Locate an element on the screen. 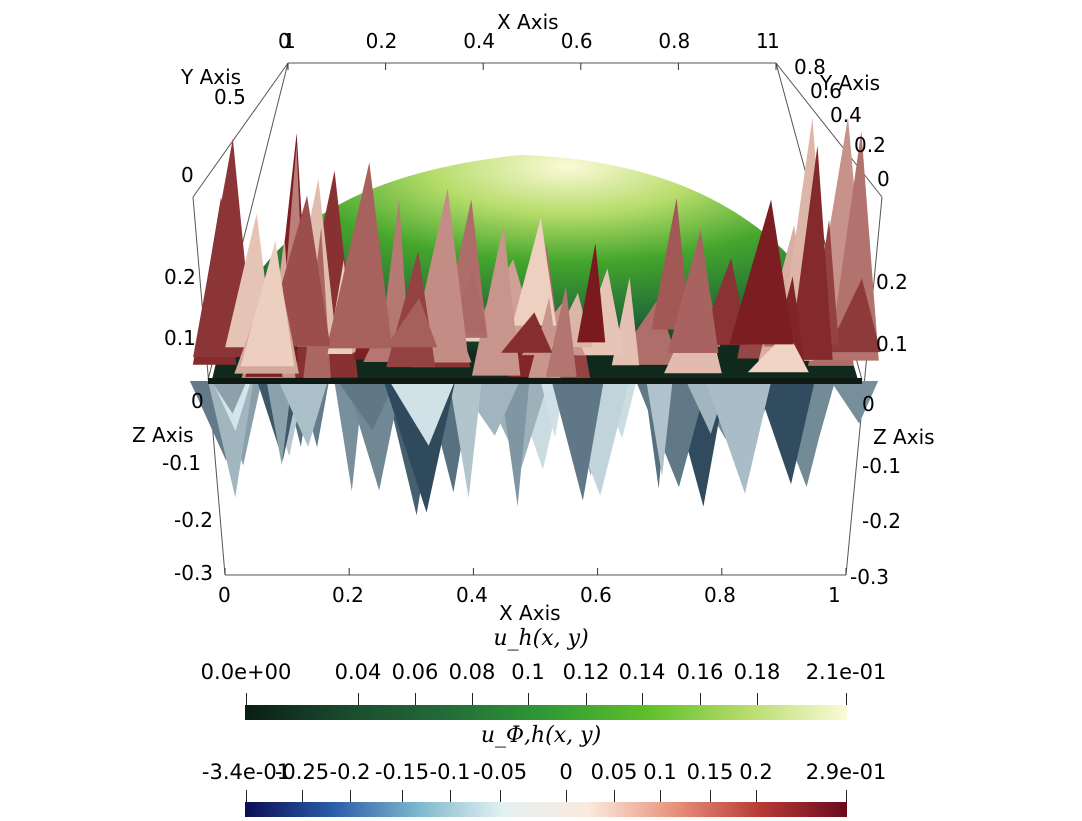 The image size is (1082, 821). z-left-tick-label: -0.3 is located at coordinates (194, 573).